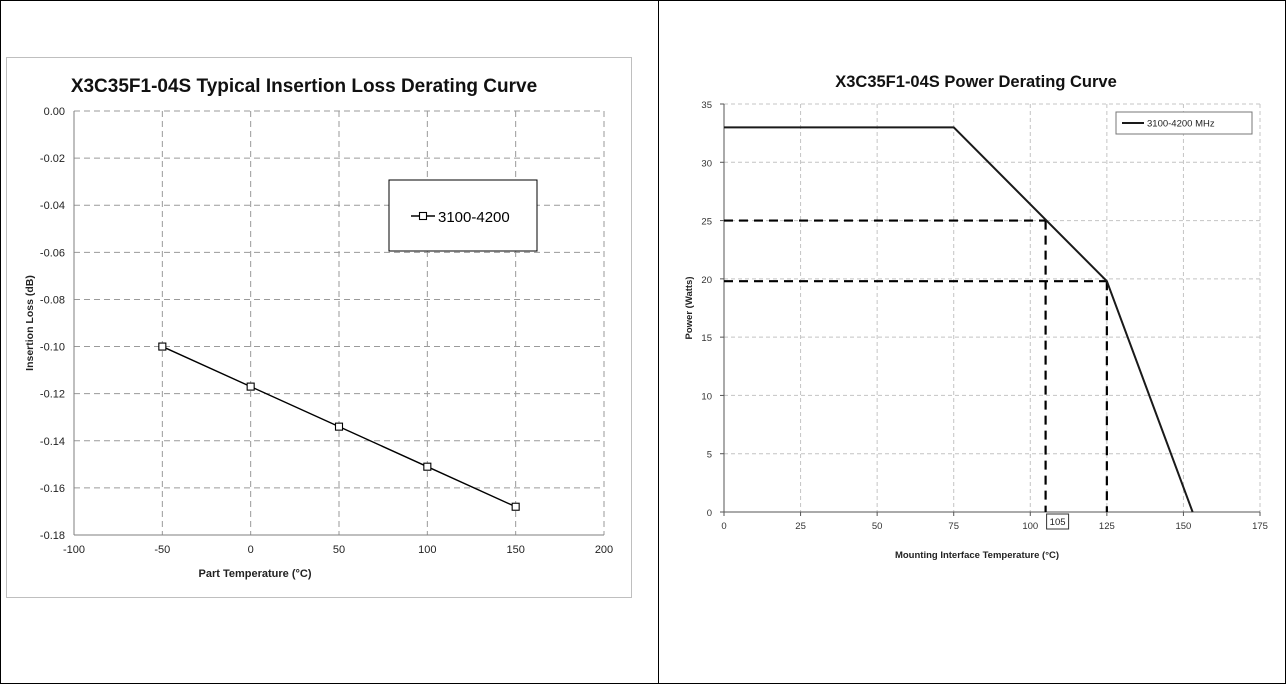  Describe the element at coordinates (706, 280) in the screenshot. I see `y-tick-label: 20` at that location.